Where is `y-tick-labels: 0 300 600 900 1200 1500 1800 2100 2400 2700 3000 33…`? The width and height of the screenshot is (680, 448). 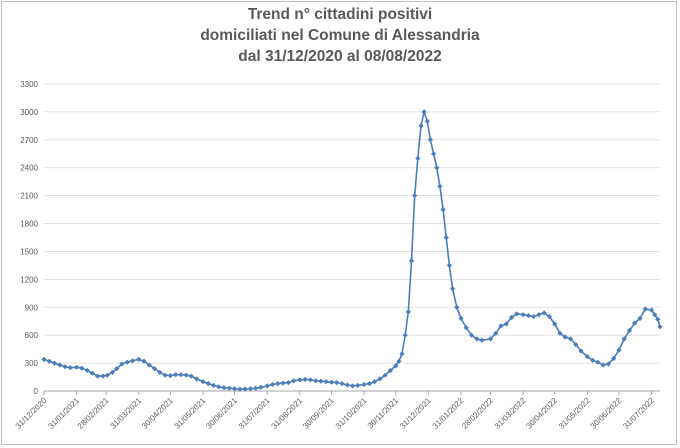 y-tick-labels: 0 300 600 900 1200 1500 1800 2100 2400 2700 3000 33… is located at coordinates (29, 238).